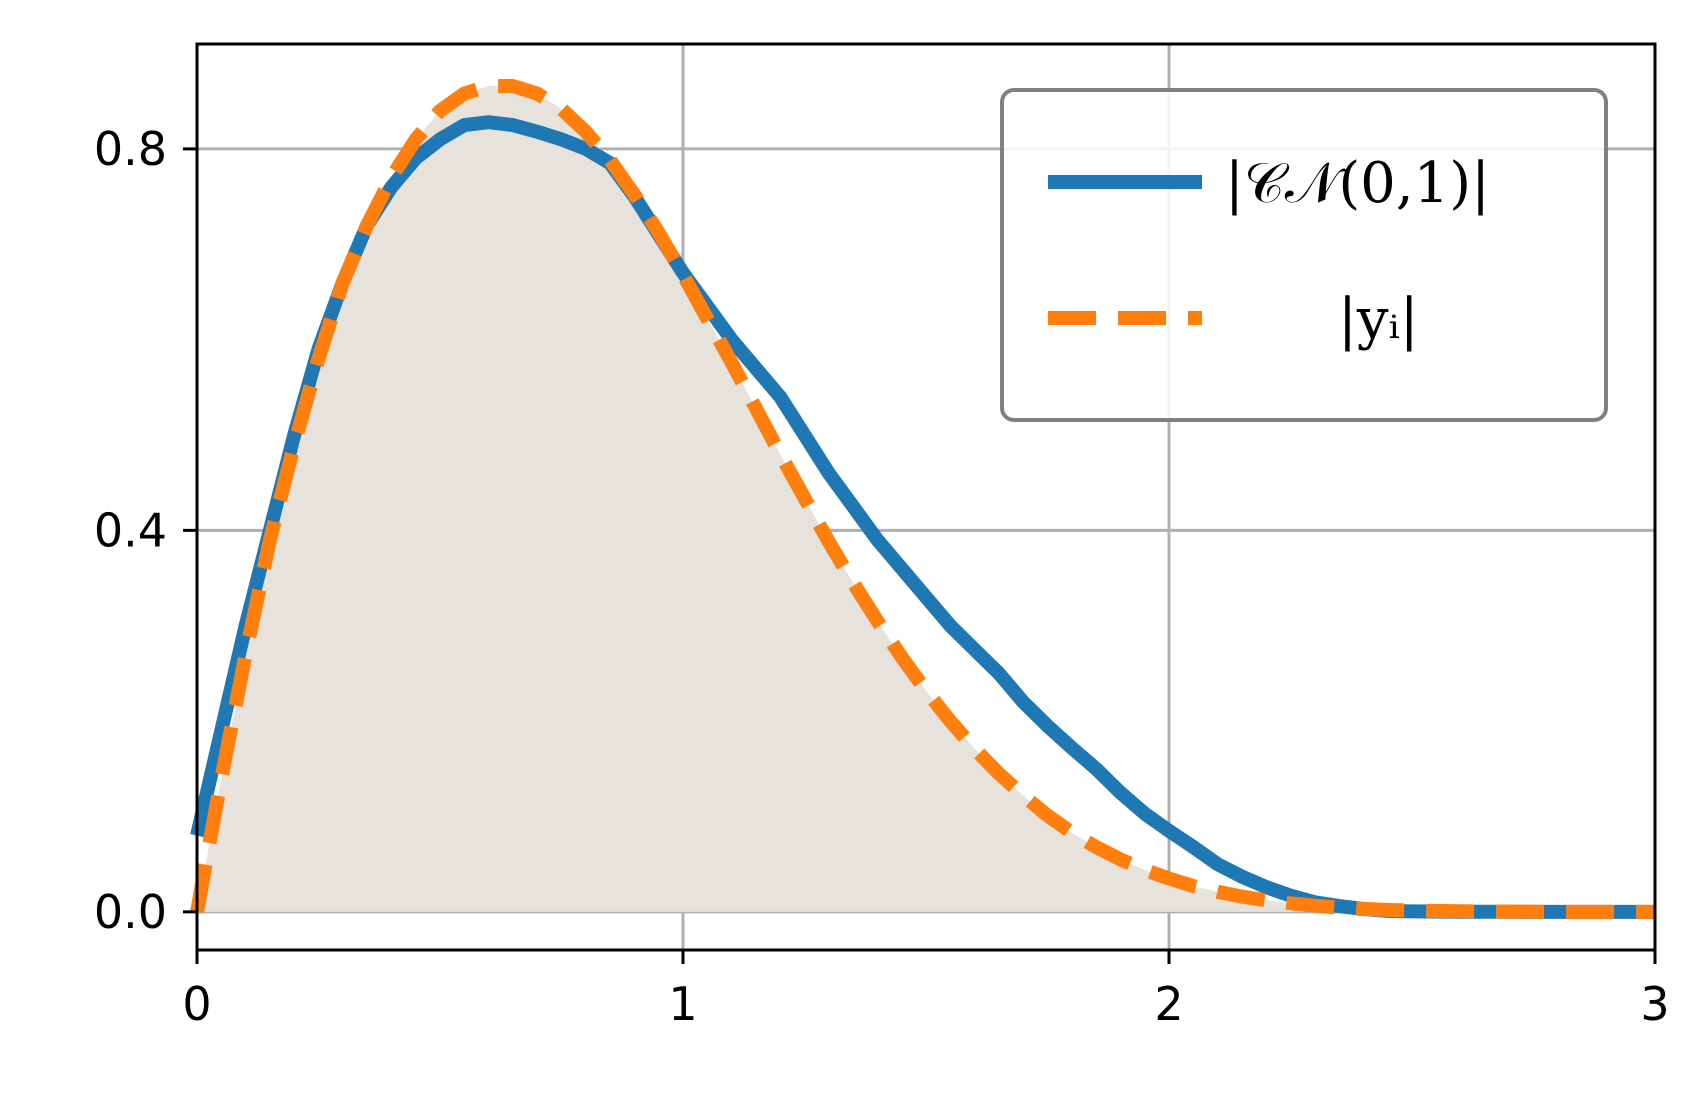 The image size is (1701, 1096). I want to click on y-tick-label: 0.0, so click(130, 912).